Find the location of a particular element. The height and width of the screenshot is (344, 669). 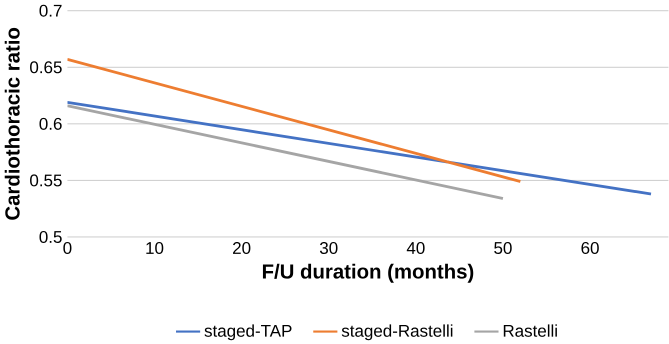

legend-label: staged-Rastelli is located at coordinates (397, 332).